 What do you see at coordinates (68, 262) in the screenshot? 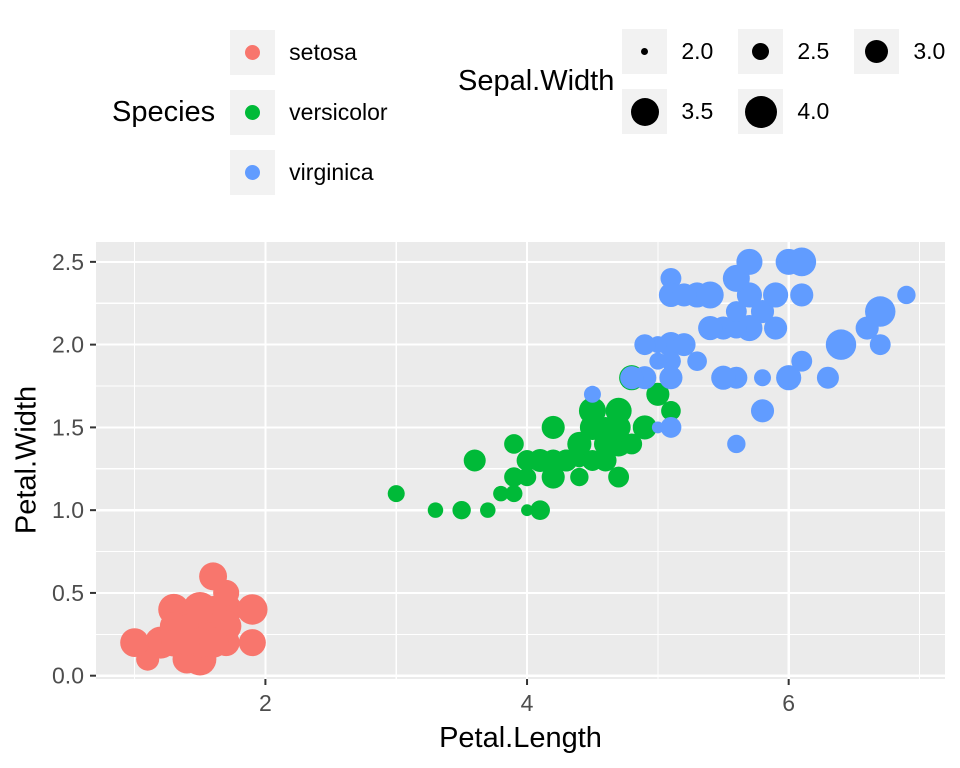
I see `y-axis-tick-label: 2.5` at bounding box center [68, 262].